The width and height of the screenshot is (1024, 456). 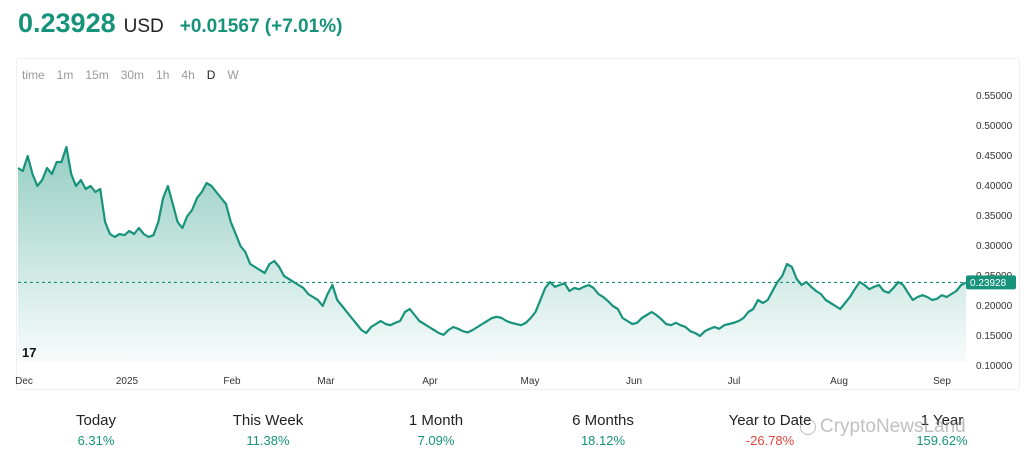 I want to click on x-tick-label: Apr, so click(x=430, y=381).